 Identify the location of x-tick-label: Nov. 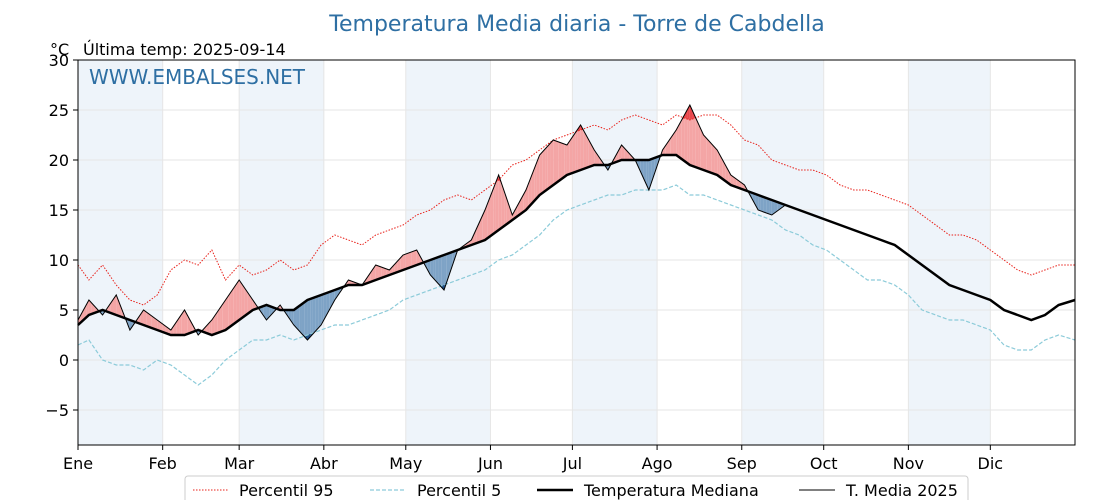
(908, 463).